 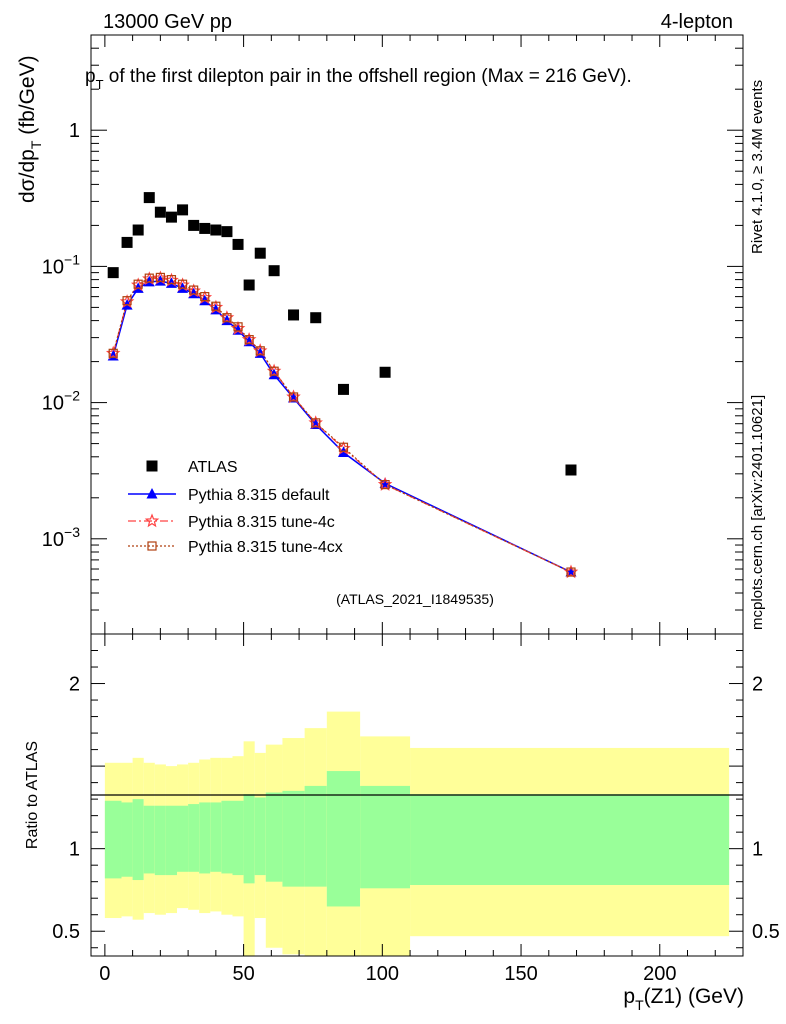 I want to click on legend-marker-star, so click(x=152, y=520).